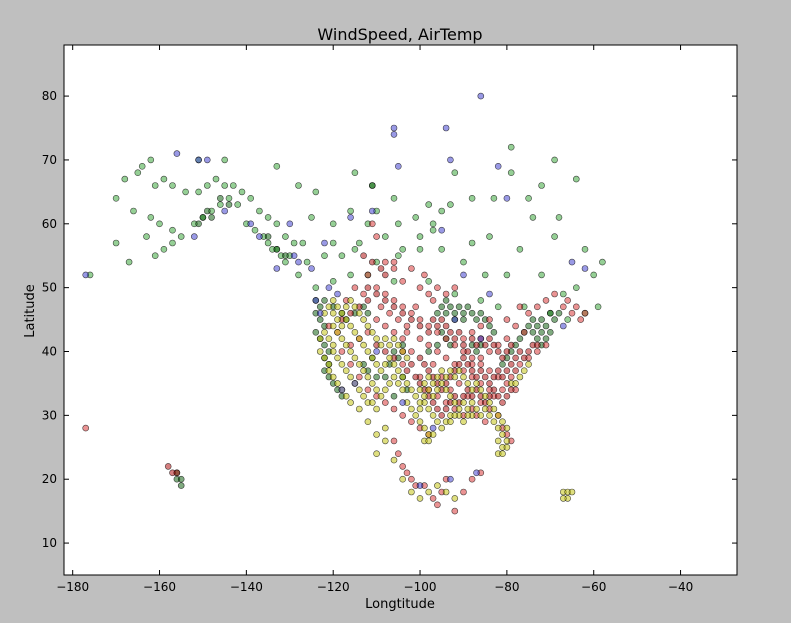 This screenshot has width=791, height=623. I want to click on y-tick-label: 80, so click(49, 96).